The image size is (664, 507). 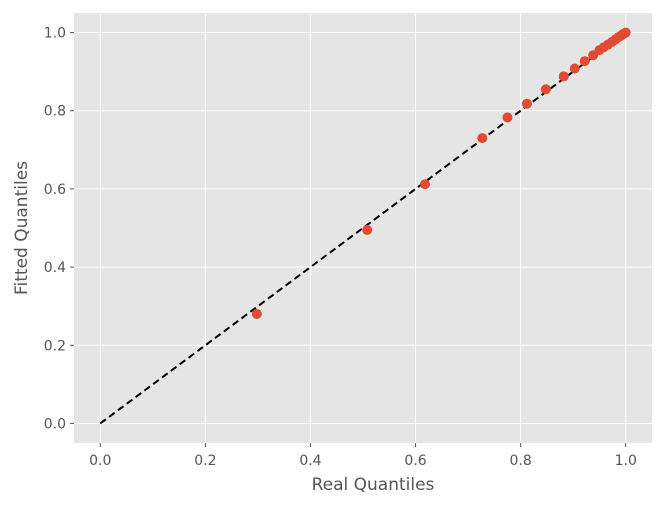 What do you see at coordinates (59, 229) in the screenshot?
I see `y-tick-labels: 0.0 0.2 0.4 0.6 0.8 1.0` at bounding box center [59, 229].